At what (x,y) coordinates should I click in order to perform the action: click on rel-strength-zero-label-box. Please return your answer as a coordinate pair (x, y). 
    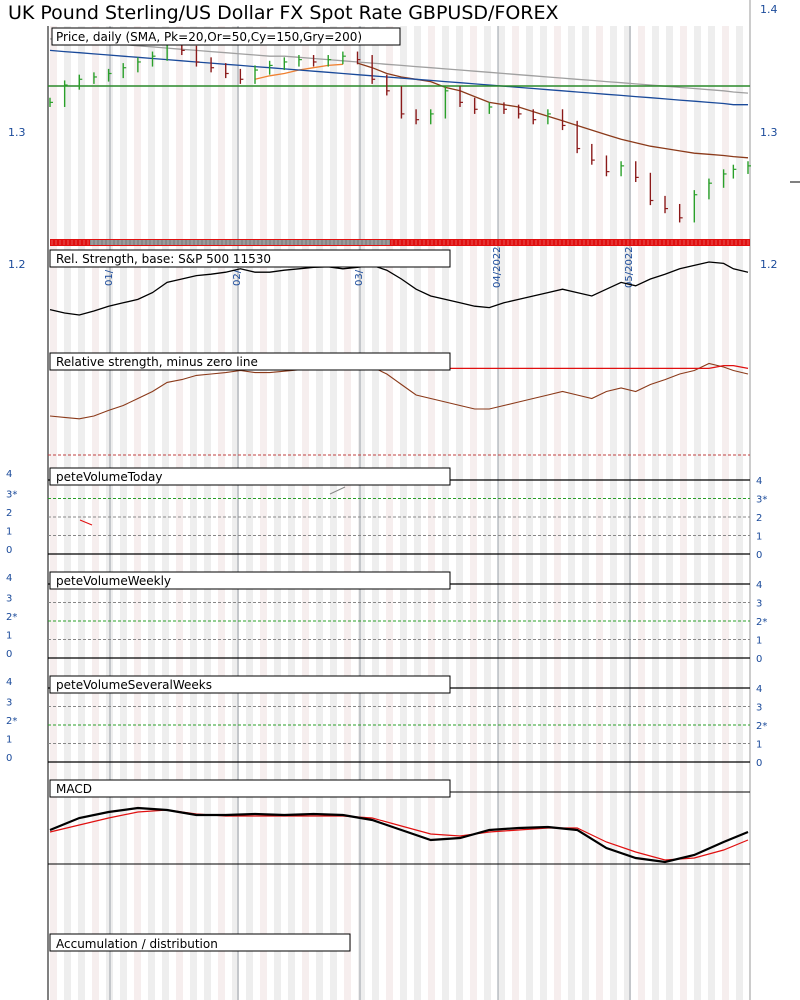
    Looking at the image, I should click on (250, 361).